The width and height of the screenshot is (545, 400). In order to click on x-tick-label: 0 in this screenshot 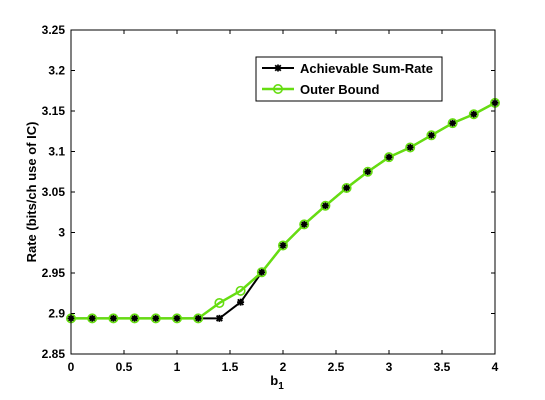, I will do `click(71, 367)`.